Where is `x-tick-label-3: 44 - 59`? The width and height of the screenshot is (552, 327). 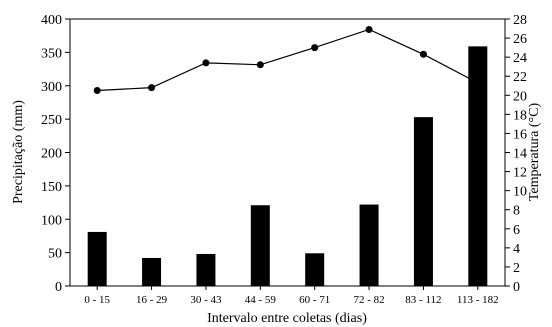
x-tick-label-3: 44 - 59 is located at coordinates (261, 300).